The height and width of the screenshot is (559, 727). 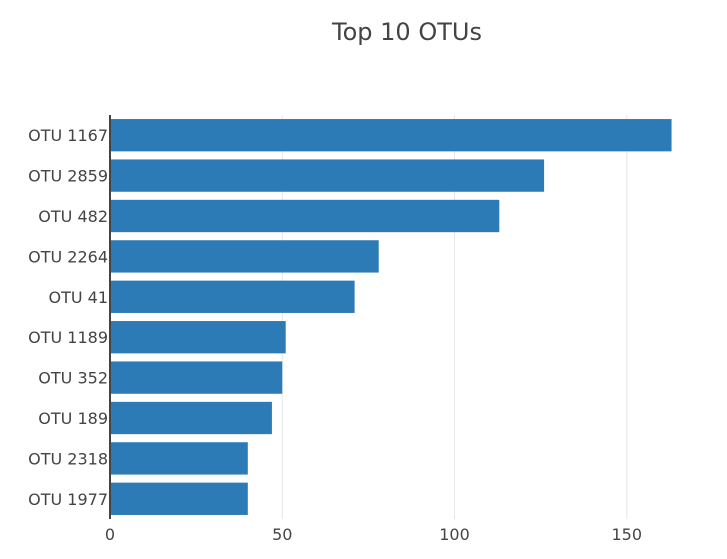 I want to click on y-tick-label: OTU 41, so click(x=78, y=297).